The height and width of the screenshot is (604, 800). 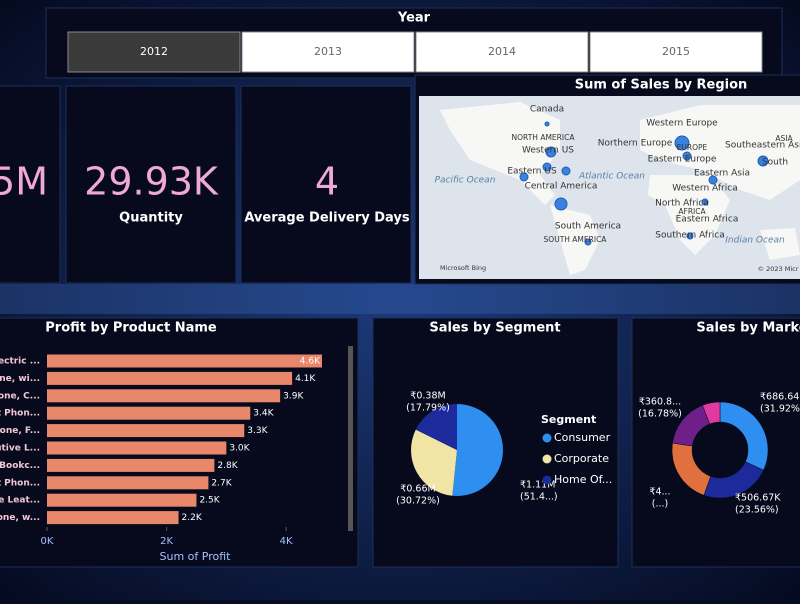 I want to click on value-label: ₹686.64K, so click(x=780, y=397).